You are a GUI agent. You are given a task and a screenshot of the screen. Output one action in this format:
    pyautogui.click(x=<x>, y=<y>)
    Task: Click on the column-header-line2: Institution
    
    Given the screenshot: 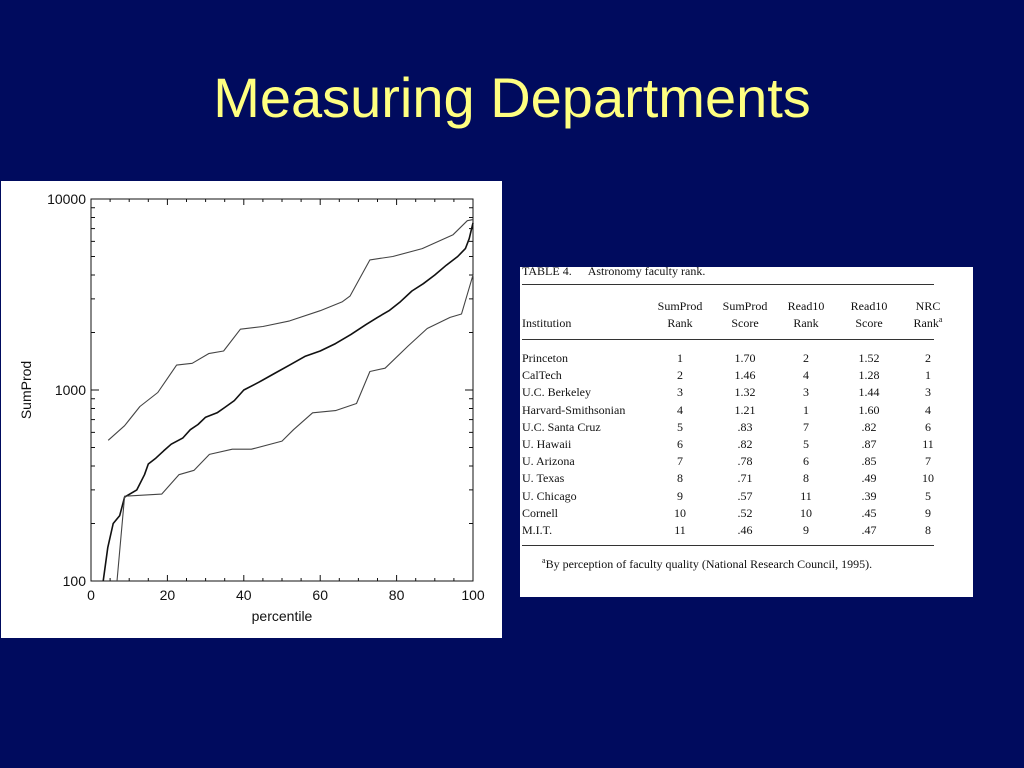 What is the action you would take?
    pyautogui.click(x=546, y=323)
    